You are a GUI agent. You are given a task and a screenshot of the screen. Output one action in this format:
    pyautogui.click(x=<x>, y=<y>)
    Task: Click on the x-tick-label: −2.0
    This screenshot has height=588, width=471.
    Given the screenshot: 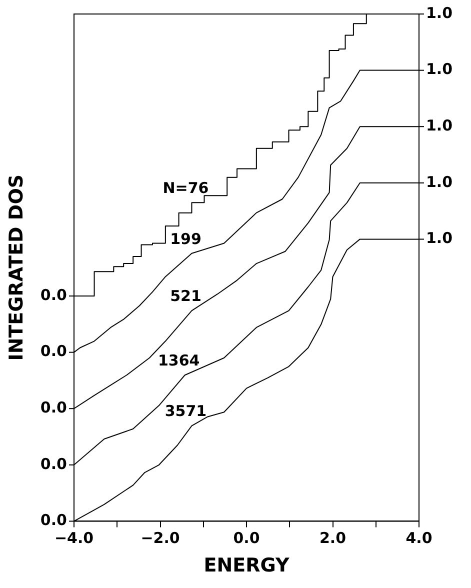 What is the action you would take?
    pyautogui.click(x=160, y=538)
    